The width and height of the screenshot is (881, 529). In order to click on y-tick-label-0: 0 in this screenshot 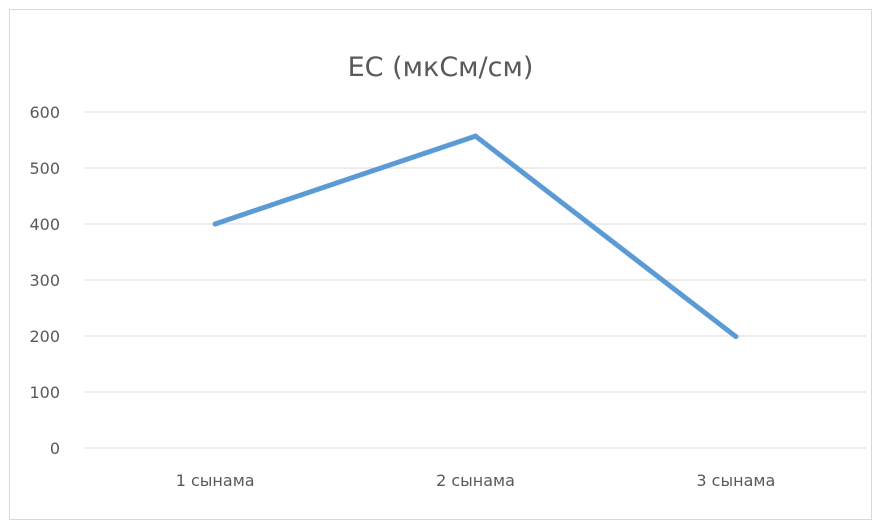, I will do `click(55, 448)`.